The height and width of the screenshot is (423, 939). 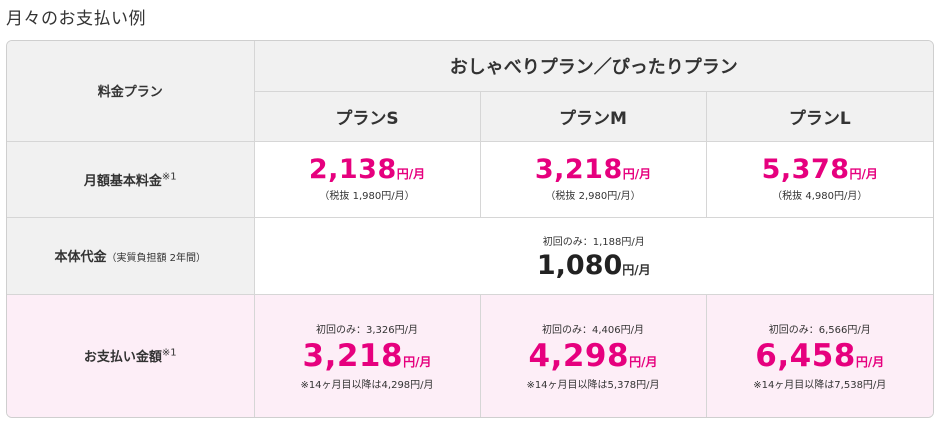 I want to click on device-cost-cell: 初回のみ：1,188円/月 1,080円/月, so click(x=593, y=255).